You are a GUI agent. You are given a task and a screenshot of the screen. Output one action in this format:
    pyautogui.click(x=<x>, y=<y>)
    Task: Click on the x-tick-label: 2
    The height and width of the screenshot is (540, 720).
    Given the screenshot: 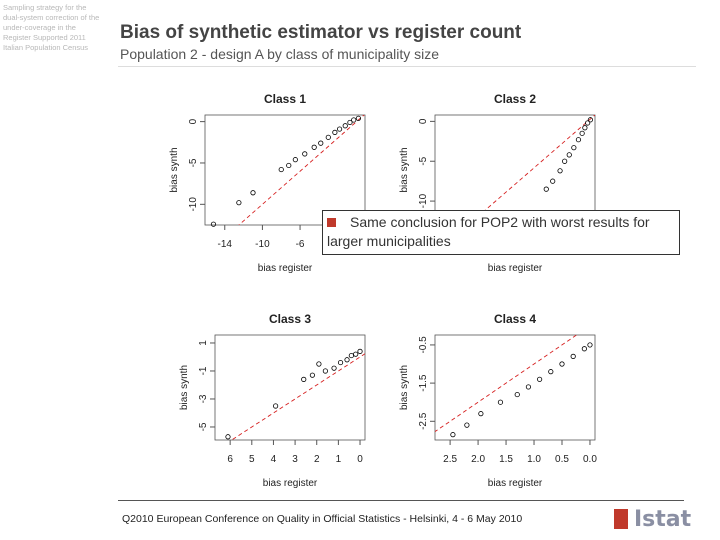 What is the action you would take?
    pyautogui.click(x=317, y=459)
    